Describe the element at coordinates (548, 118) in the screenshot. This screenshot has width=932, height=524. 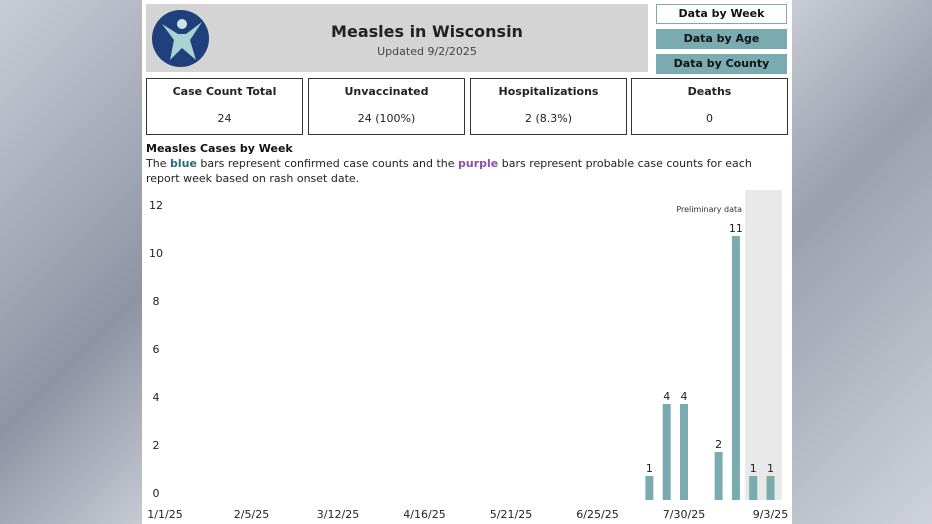
I see `card-value: 2 (8.3%)` at that location.